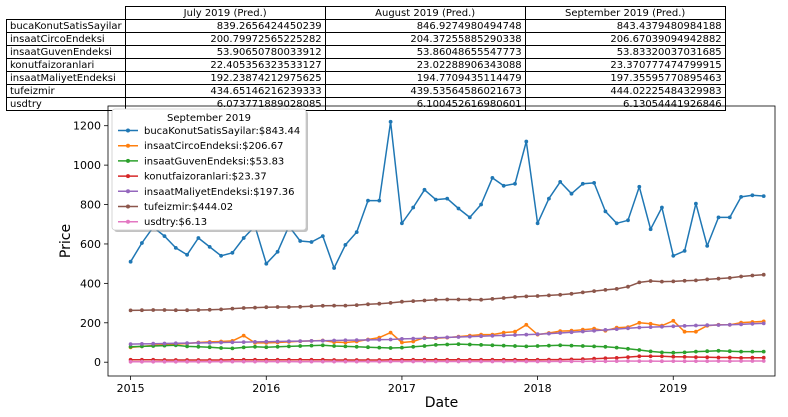 This screenshot has height=417, width=788. I want to click on legend-marker, so click(128, 191).